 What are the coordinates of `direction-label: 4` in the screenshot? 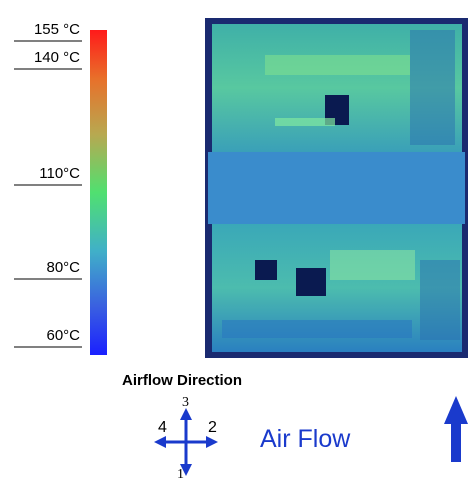 It's located at (162, 427).